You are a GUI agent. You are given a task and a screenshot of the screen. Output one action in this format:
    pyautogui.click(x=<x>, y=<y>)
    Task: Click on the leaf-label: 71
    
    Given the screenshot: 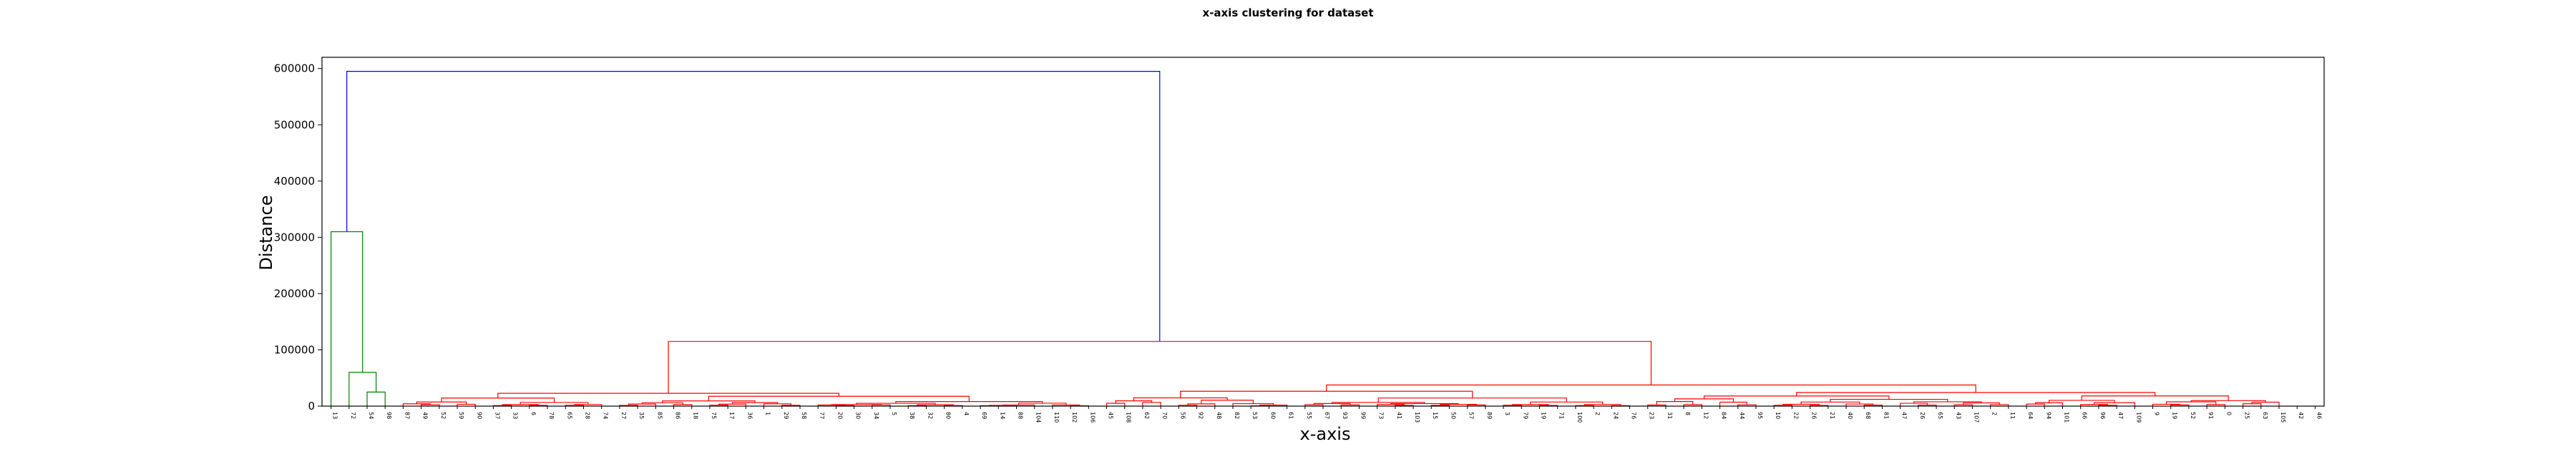 What is the action you would take?
    pyautogui.click(x=1561, y=415)
    